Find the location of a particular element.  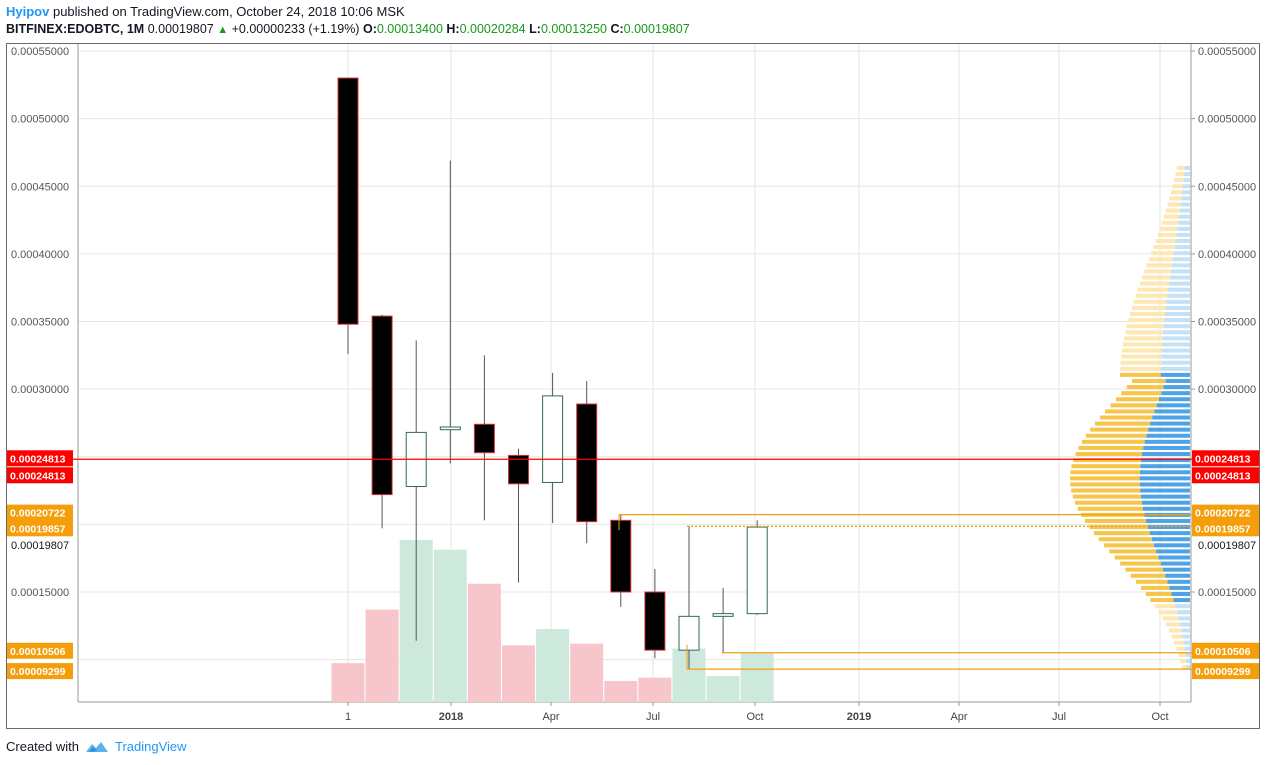

x-tick-label: Oct is located at coordinates (1159, 717).